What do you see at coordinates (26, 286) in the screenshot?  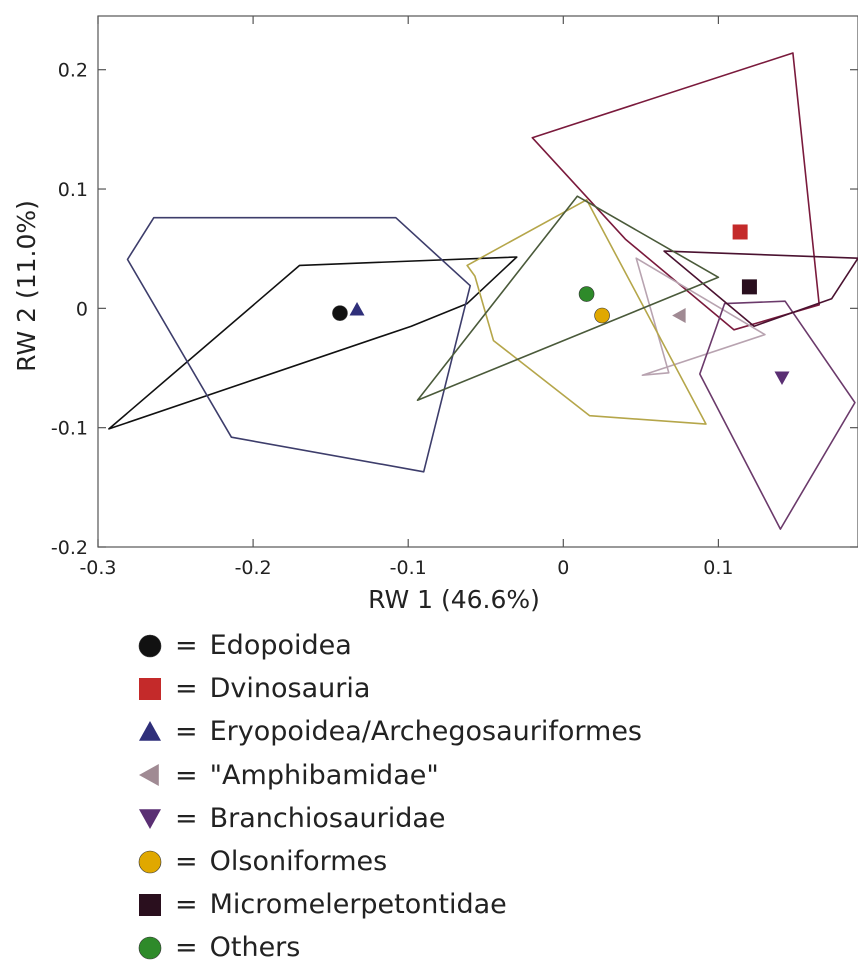 I see `y-axis-title: RW 2 (11.0%)` at bounding box center [26, 286].